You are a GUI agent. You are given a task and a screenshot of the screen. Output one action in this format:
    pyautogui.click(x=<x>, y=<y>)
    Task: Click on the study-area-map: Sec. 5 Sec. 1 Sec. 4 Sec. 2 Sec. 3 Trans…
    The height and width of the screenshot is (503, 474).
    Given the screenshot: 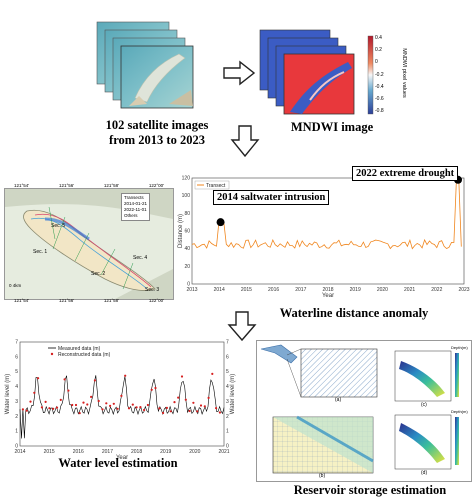 What is the action you would take?
    pyautogui.click(x=89, y=244)
    